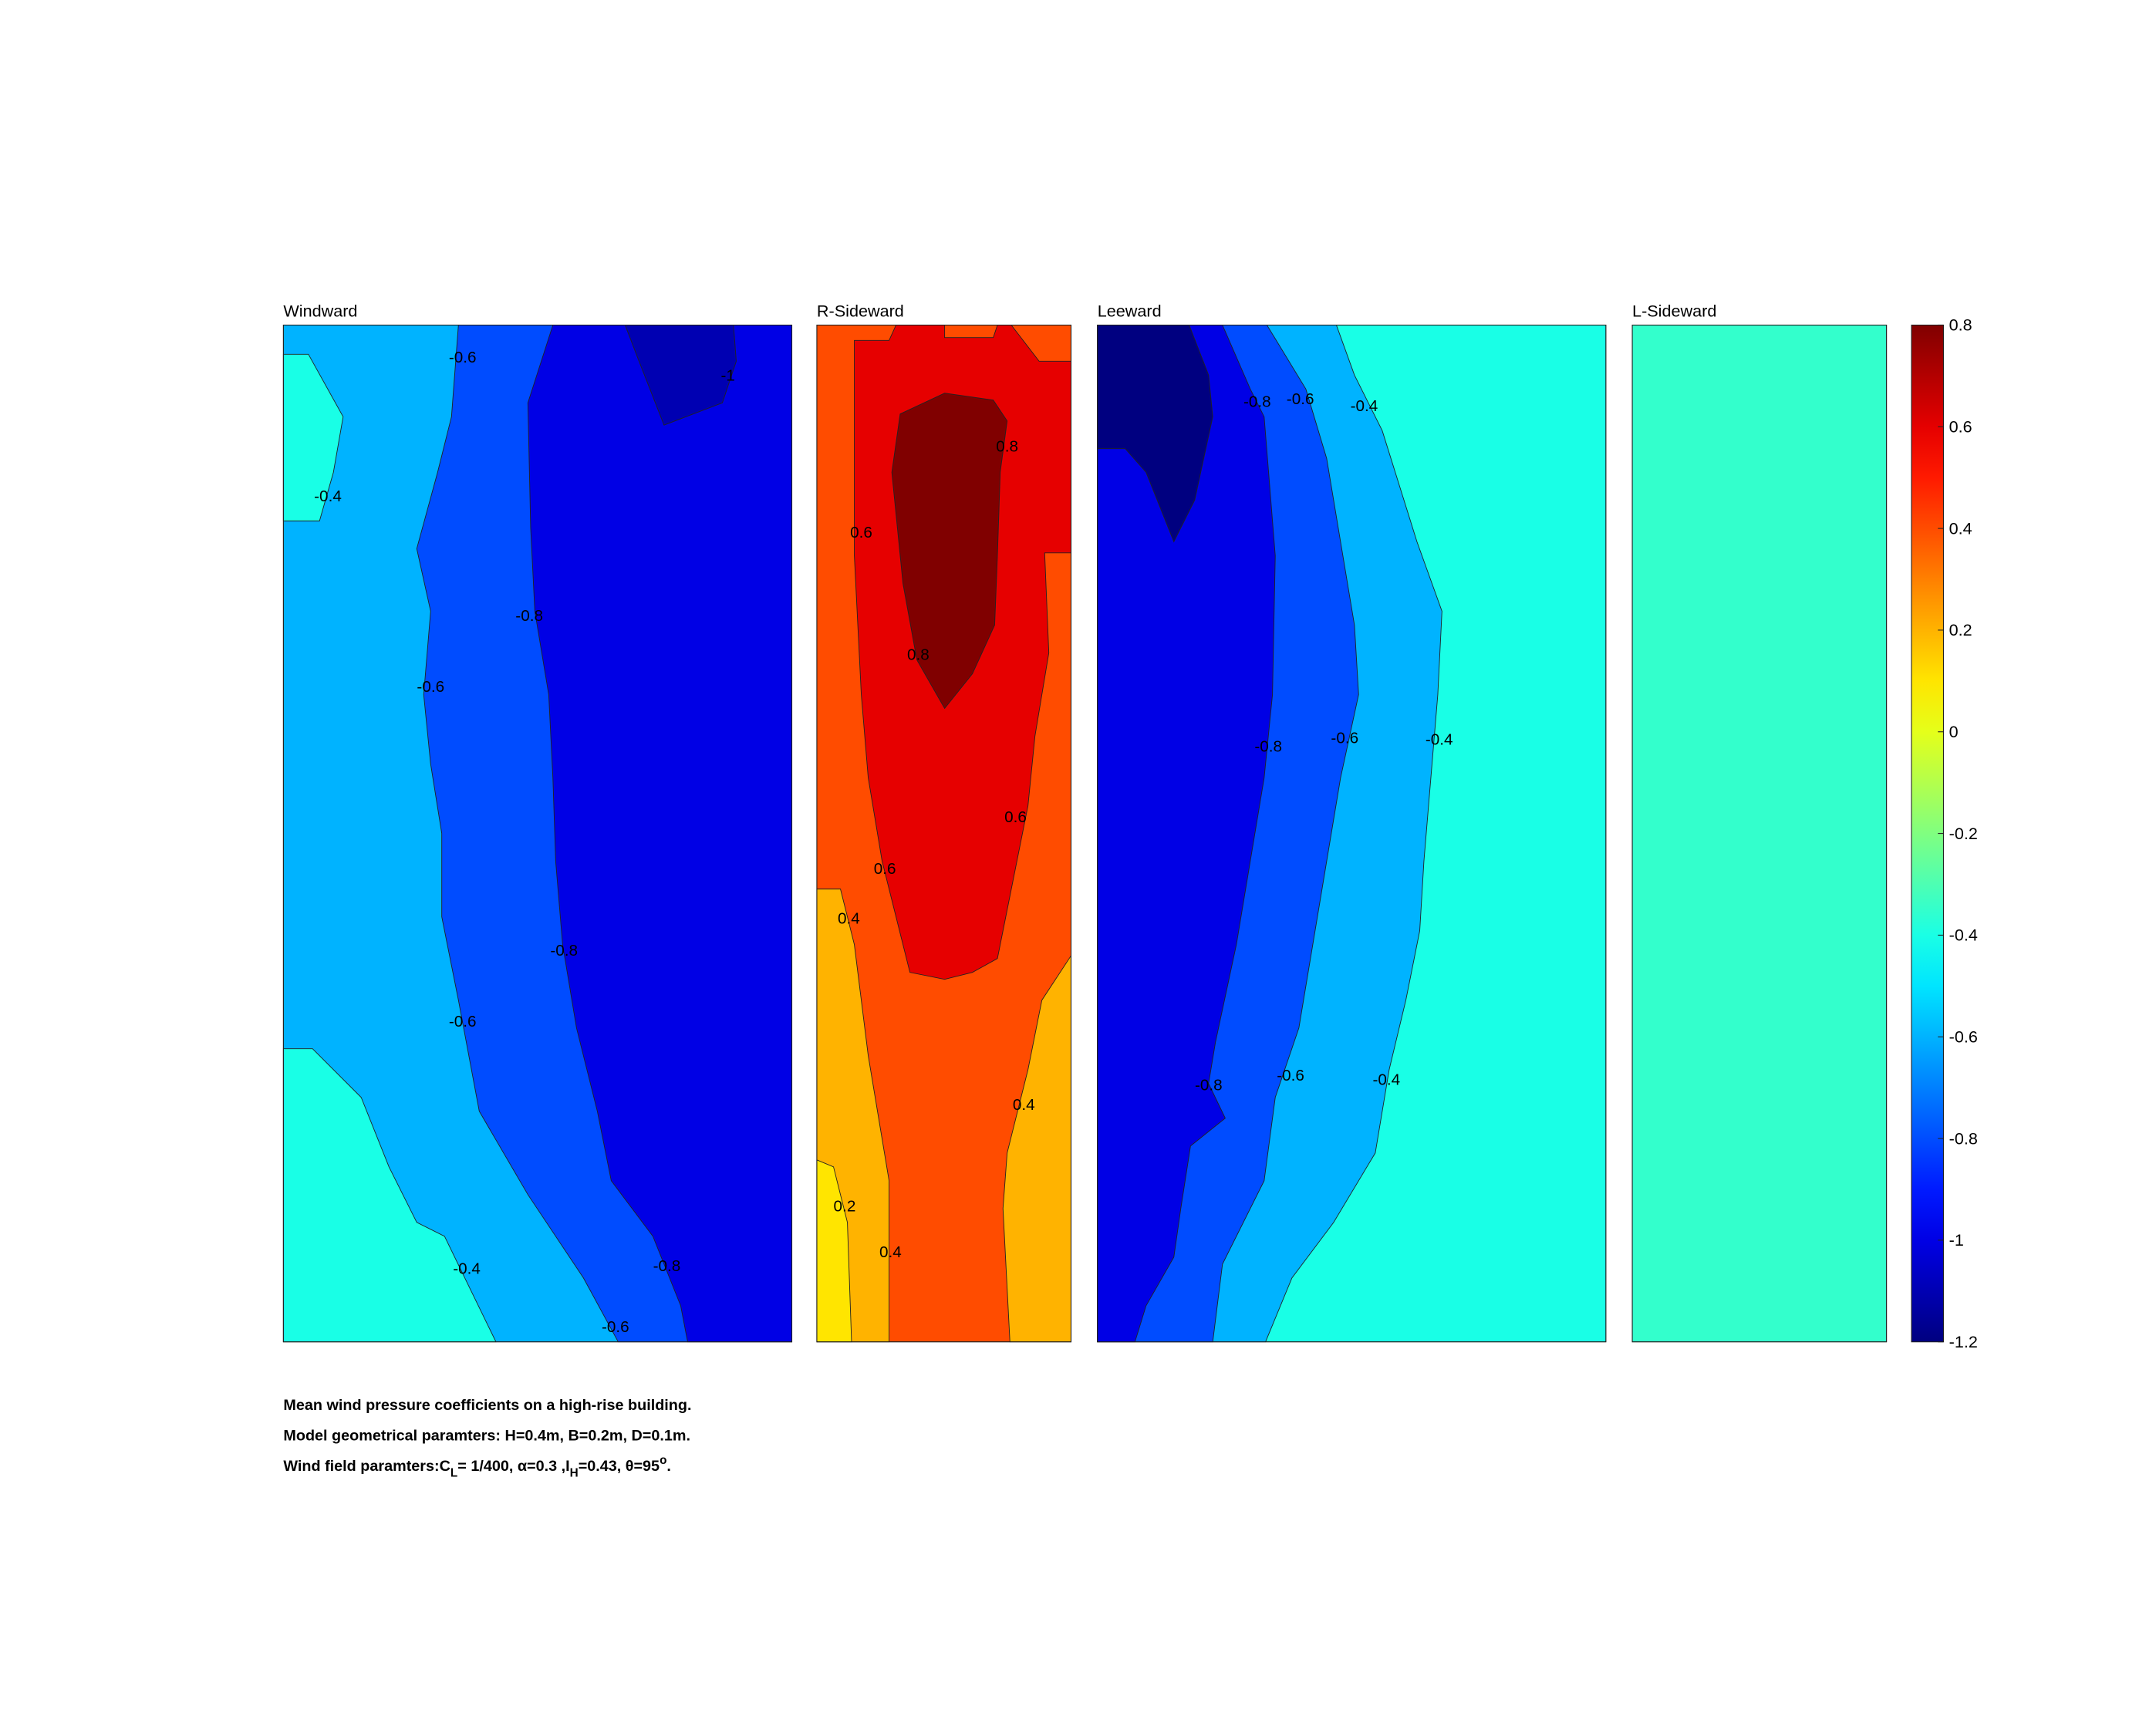 Image resolution: width=2156 pixels, height=1710 pixels. I want to click on panel-title: Windward, so click(320, 311).